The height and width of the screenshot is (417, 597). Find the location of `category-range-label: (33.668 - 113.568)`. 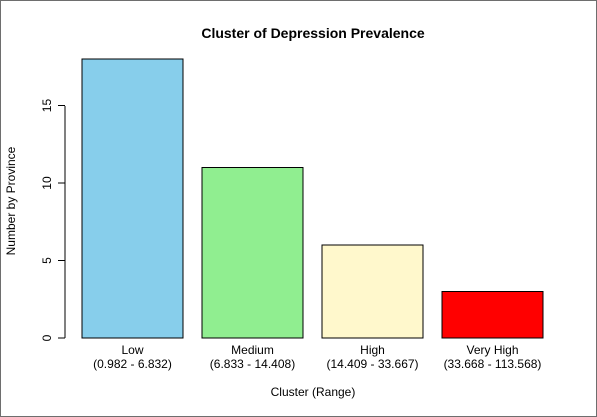

category-range-label: (33.668 - 113.568) is located at coordinates (493, 364).